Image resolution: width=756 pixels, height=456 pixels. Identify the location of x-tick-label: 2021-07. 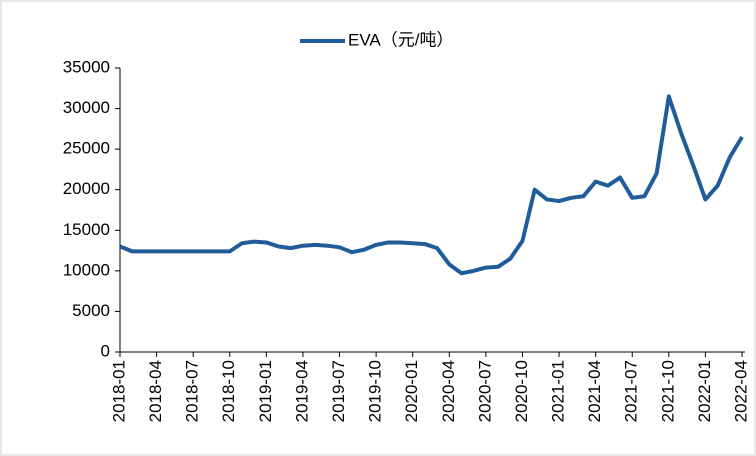
(631, 391).